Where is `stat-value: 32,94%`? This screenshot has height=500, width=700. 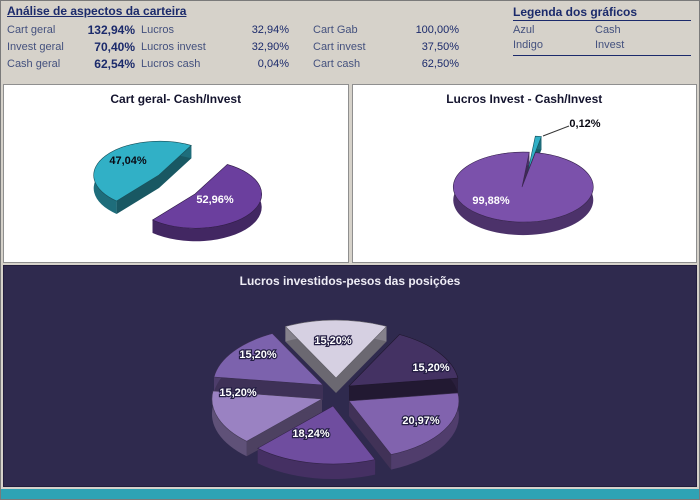 stat-value: 32,94% is located at coordinates (270, 30).